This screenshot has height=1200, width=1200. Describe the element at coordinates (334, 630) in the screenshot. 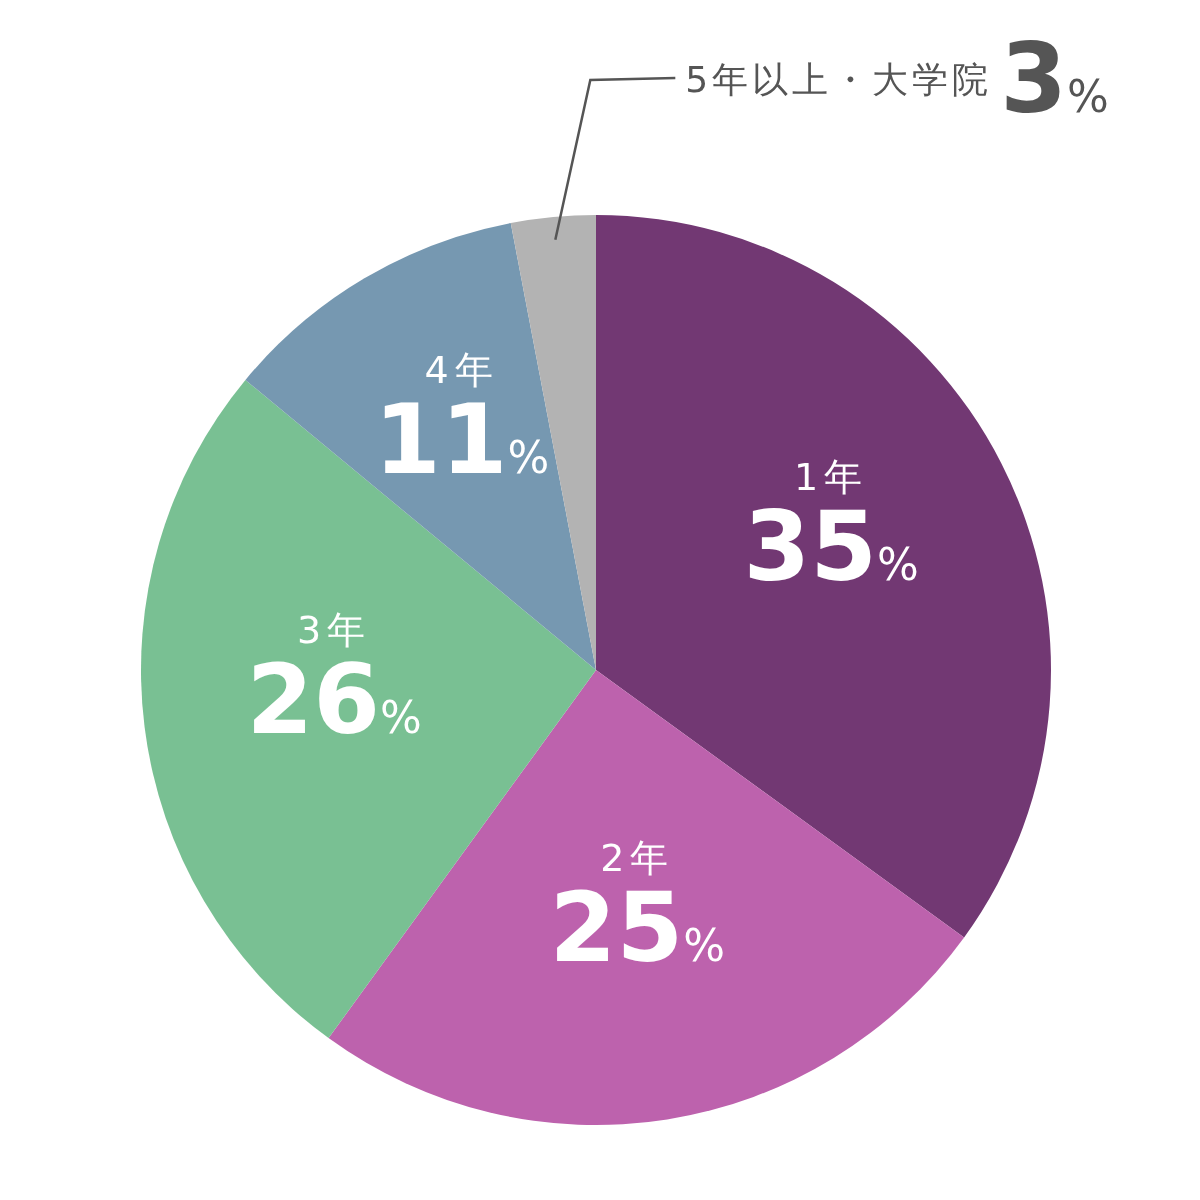

I see `slice-label: 3年` at that location.